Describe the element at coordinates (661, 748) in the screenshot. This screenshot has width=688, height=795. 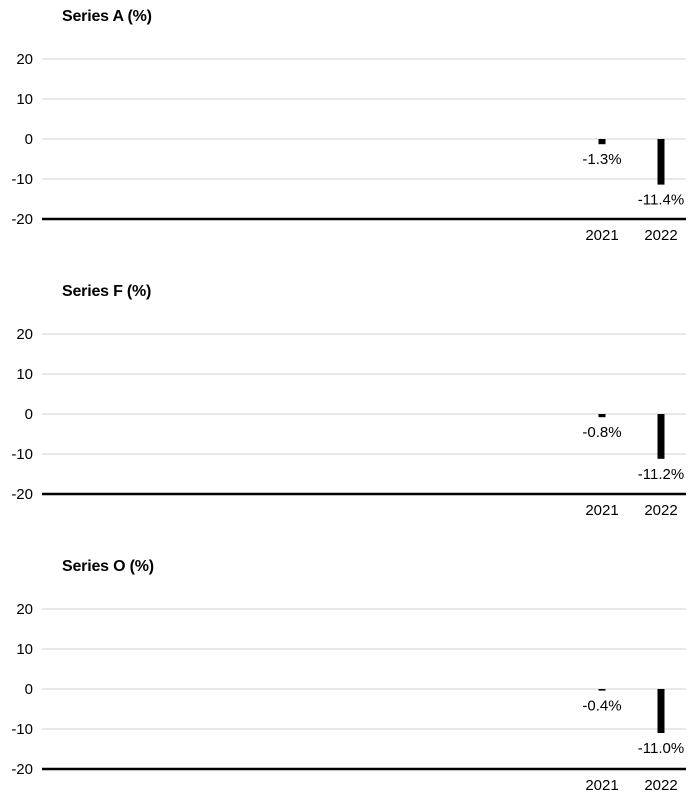
I see `data-label: -11.0%` at that location.